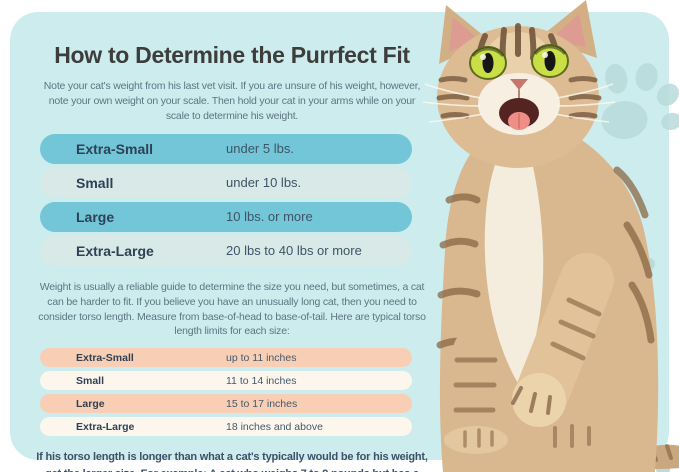 The height and width of the screenshot is (472, 679). I want to click on size-value: 10 lbs. or more, so click(269, 217).